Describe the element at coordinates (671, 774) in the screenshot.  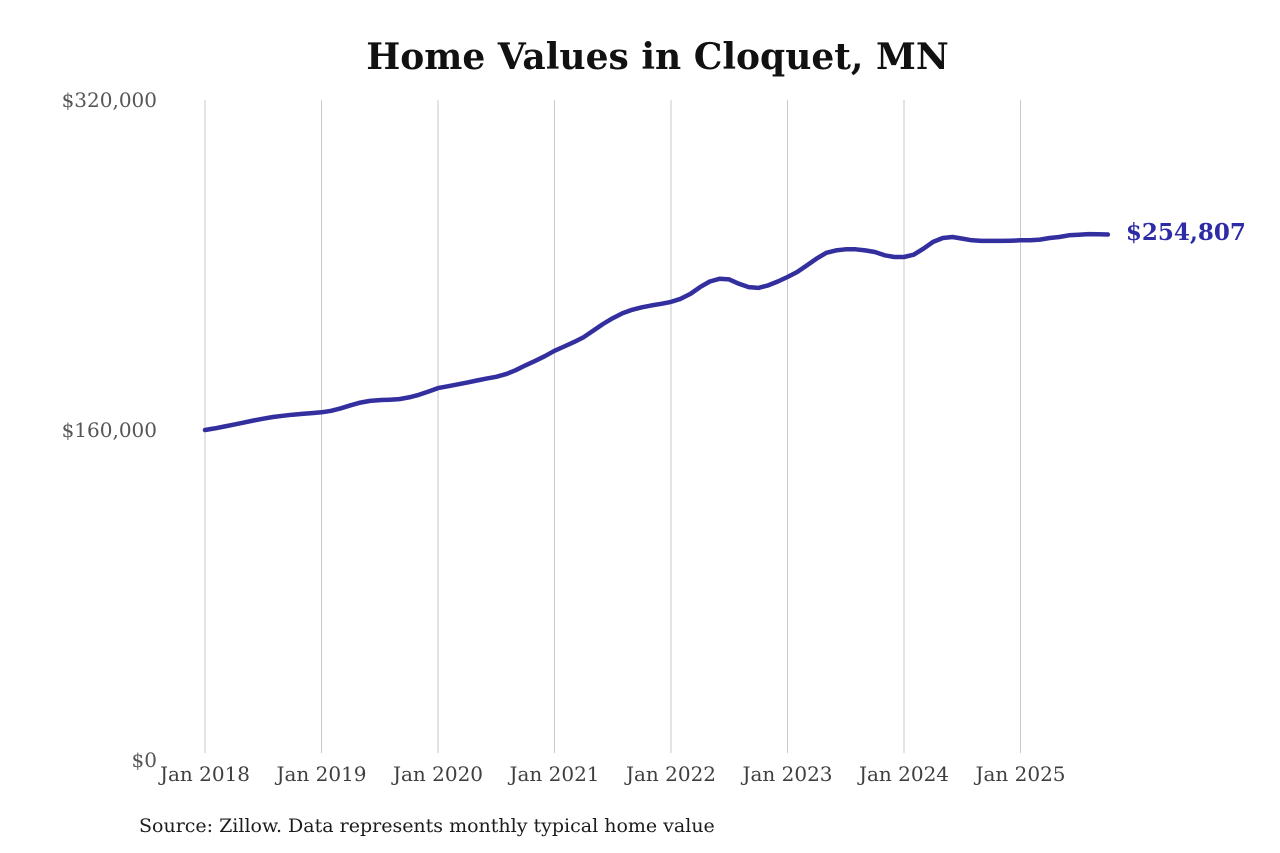
I see `x-tick-label: Jan 2022` at that location.